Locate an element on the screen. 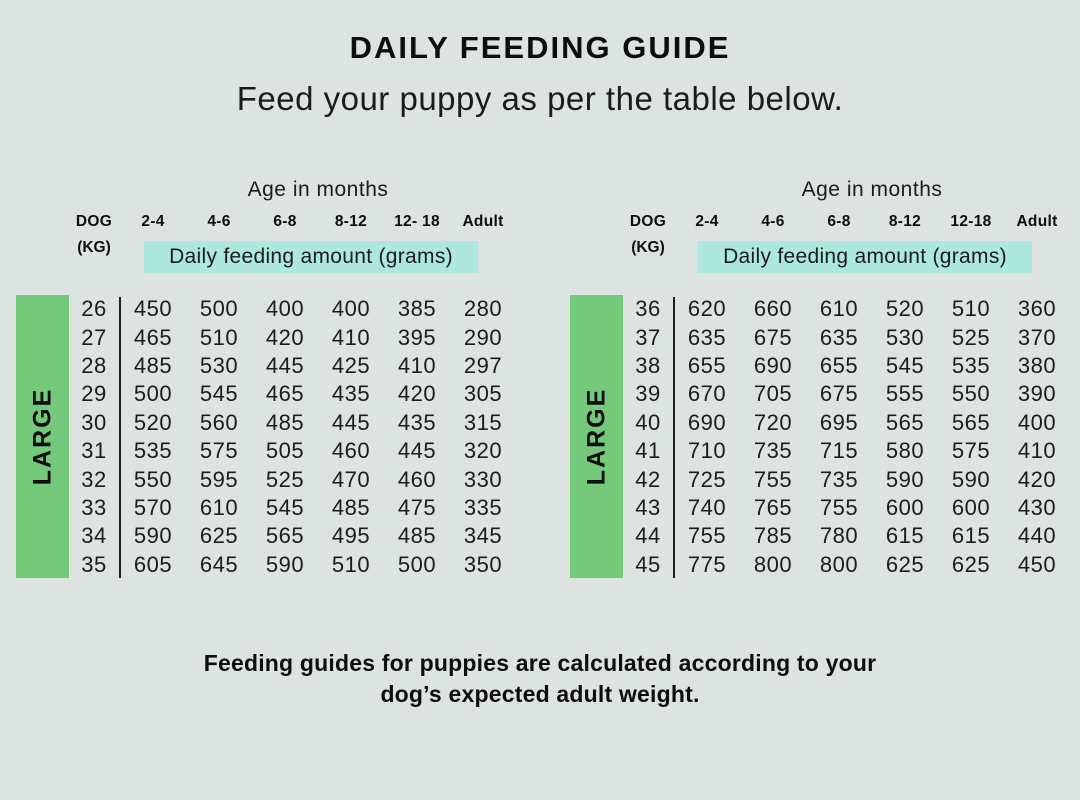  table-row: 34 590 625 565 495 485 345 is located at coordinates (292, 536).